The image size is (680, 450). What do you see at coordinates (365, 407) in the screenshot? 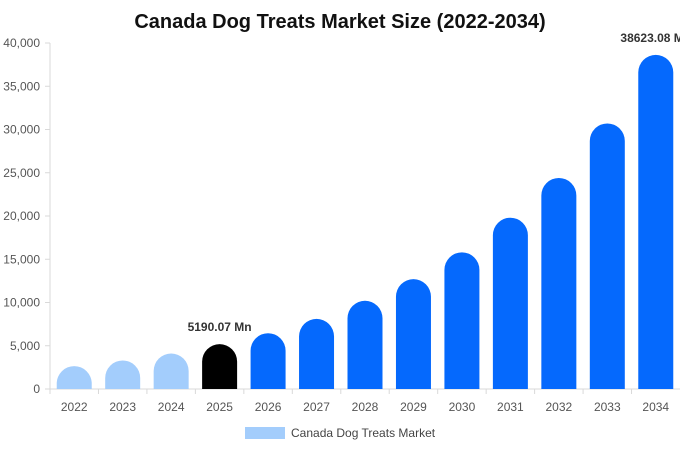
I see `x-tick-label-2028: 2028` at bounding box center [365, 407].